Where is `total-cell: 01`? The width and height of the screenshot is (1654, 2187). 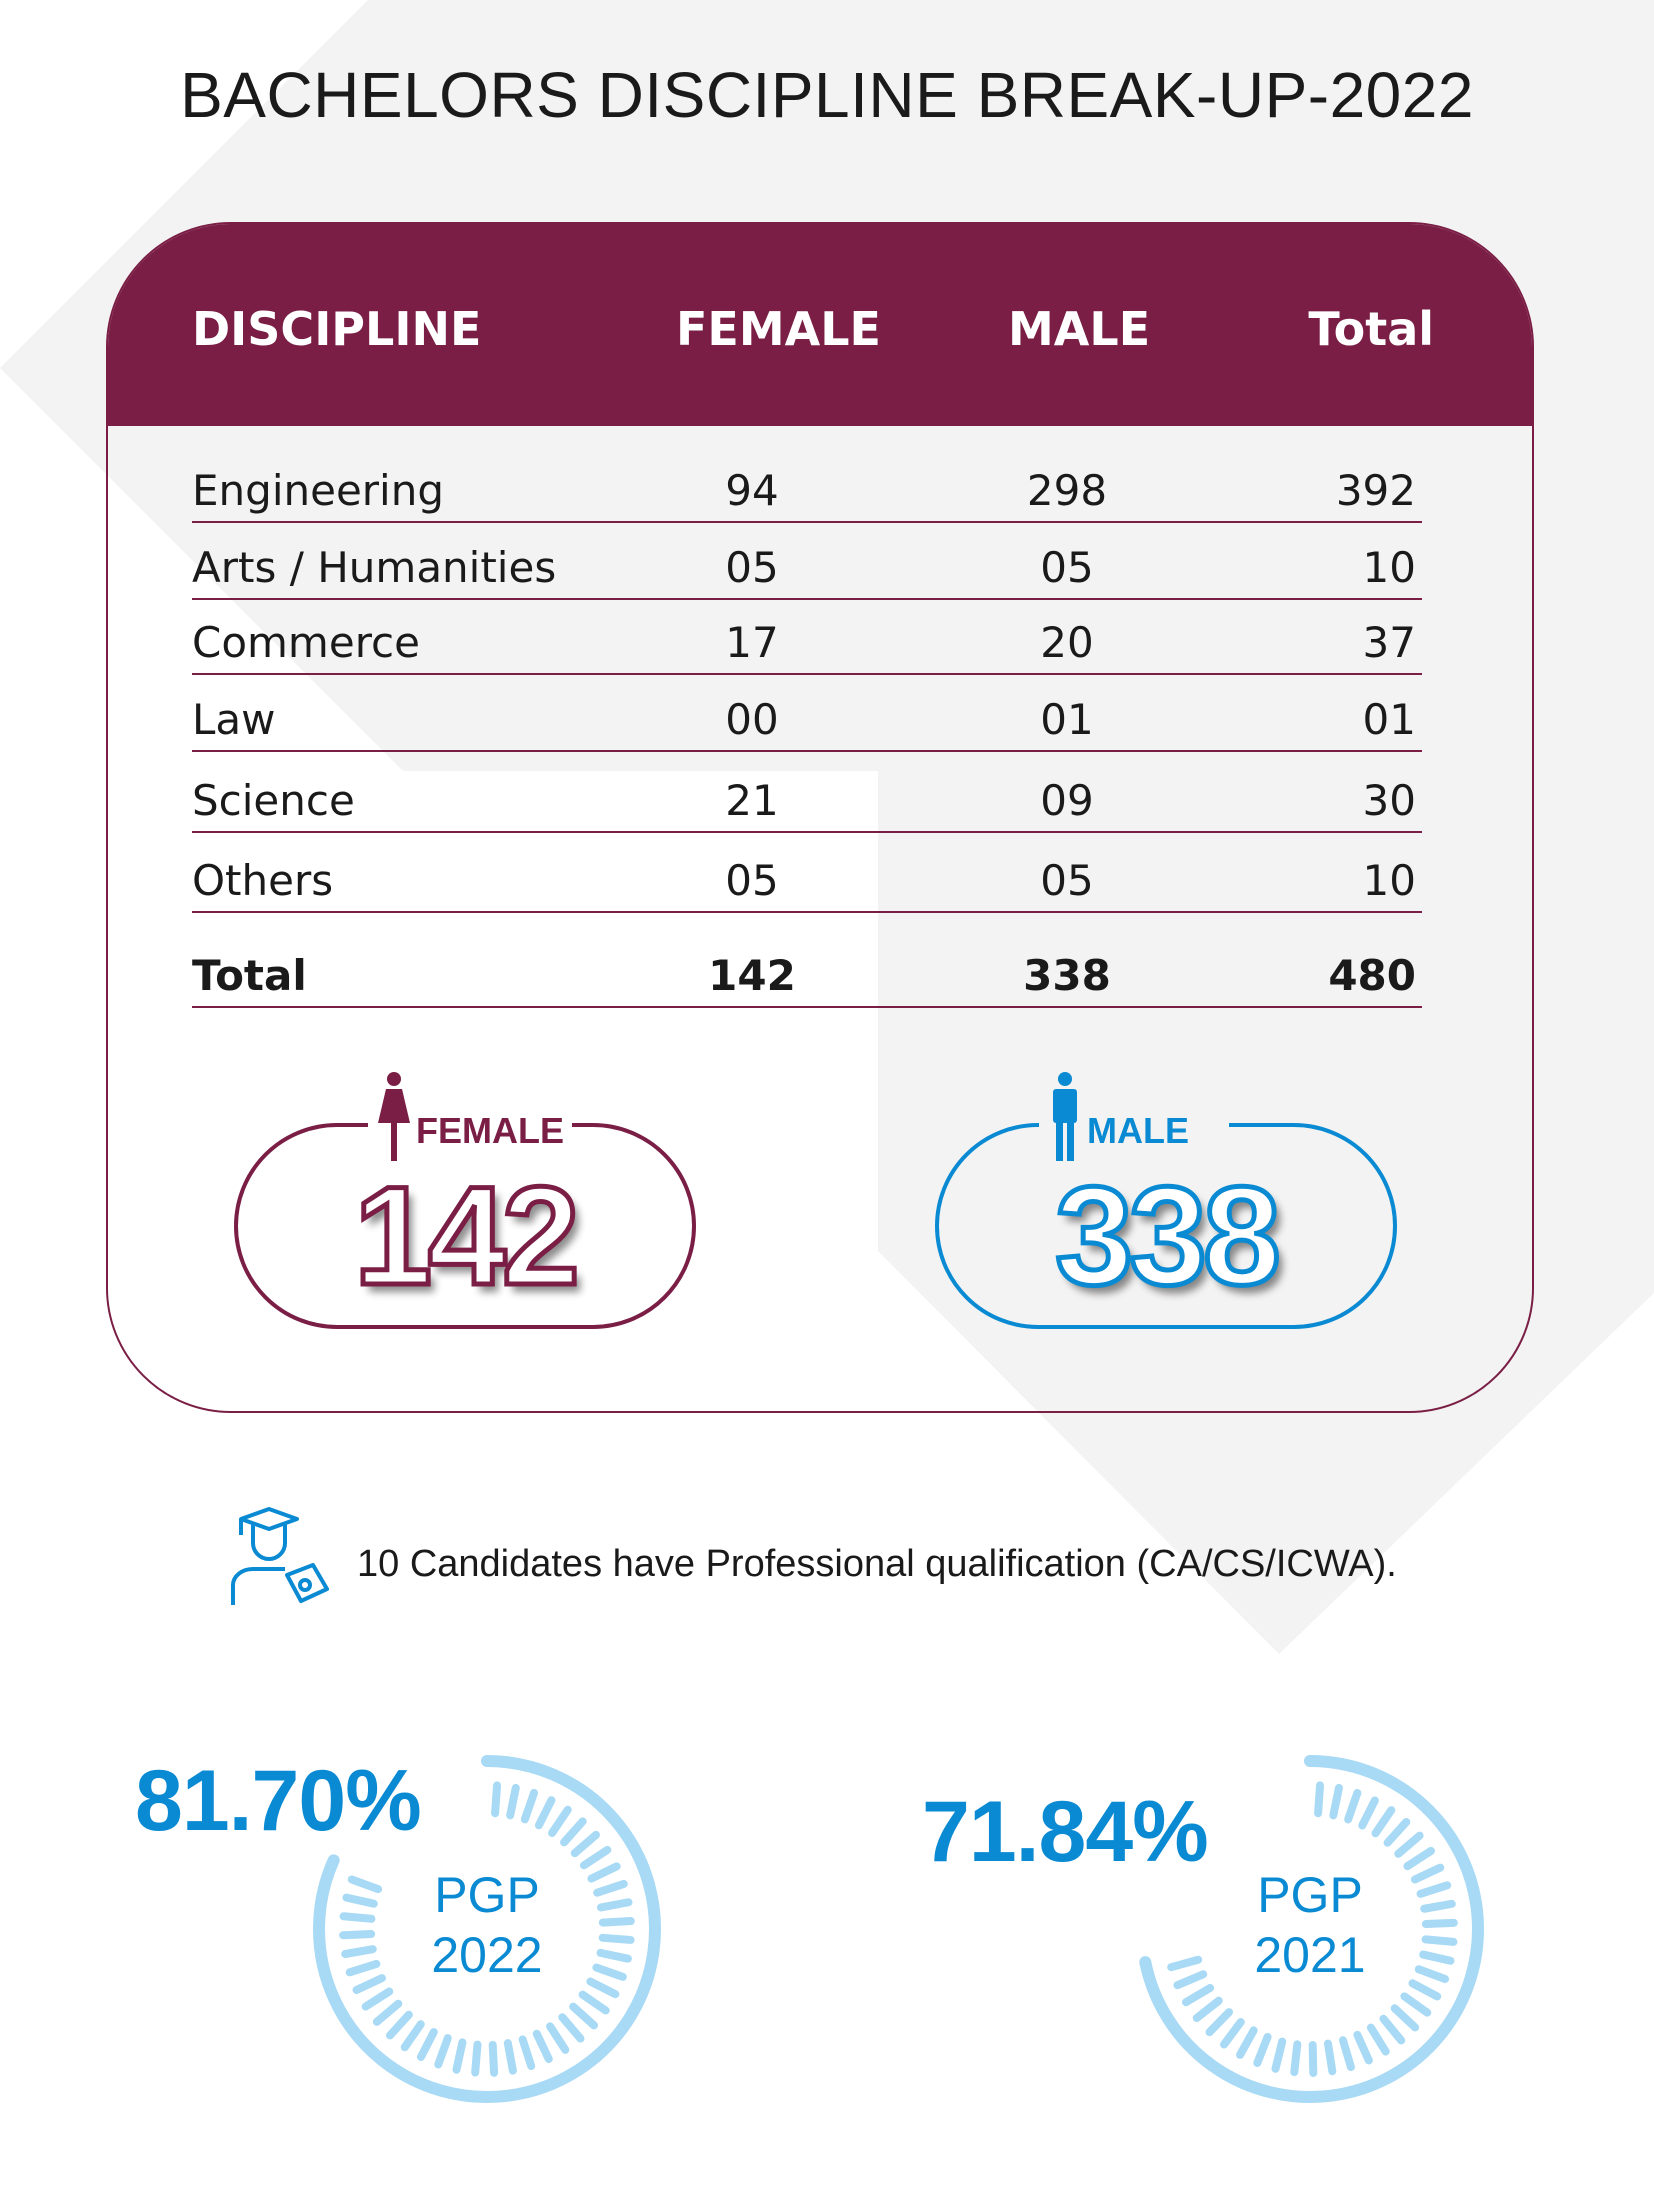
total-cell: 01 is located at coordinates (1389, 719).